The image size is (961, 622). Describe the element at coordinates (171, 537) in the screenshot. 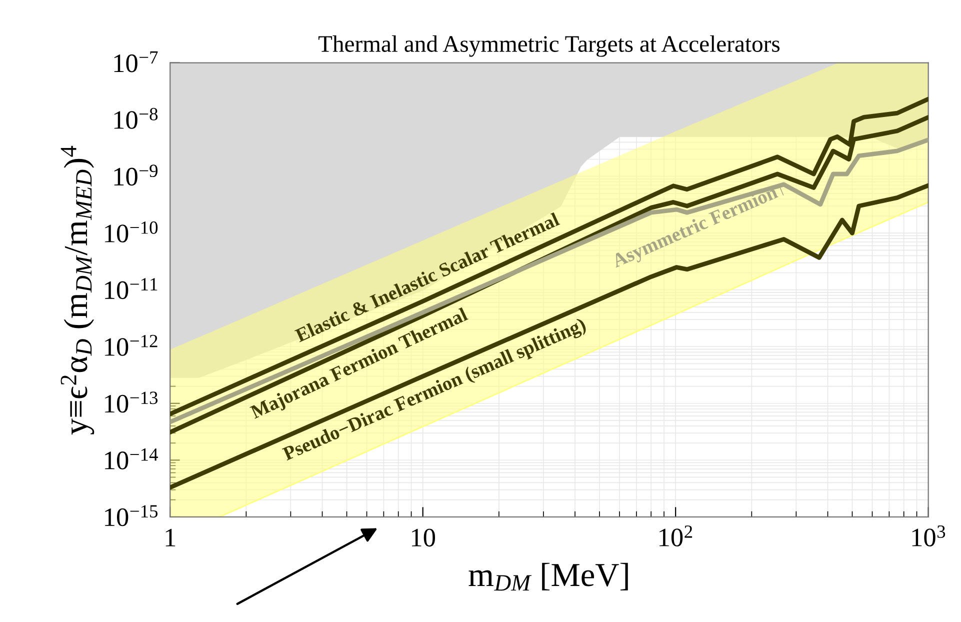

I see `x-tick-label: 1` at that location.